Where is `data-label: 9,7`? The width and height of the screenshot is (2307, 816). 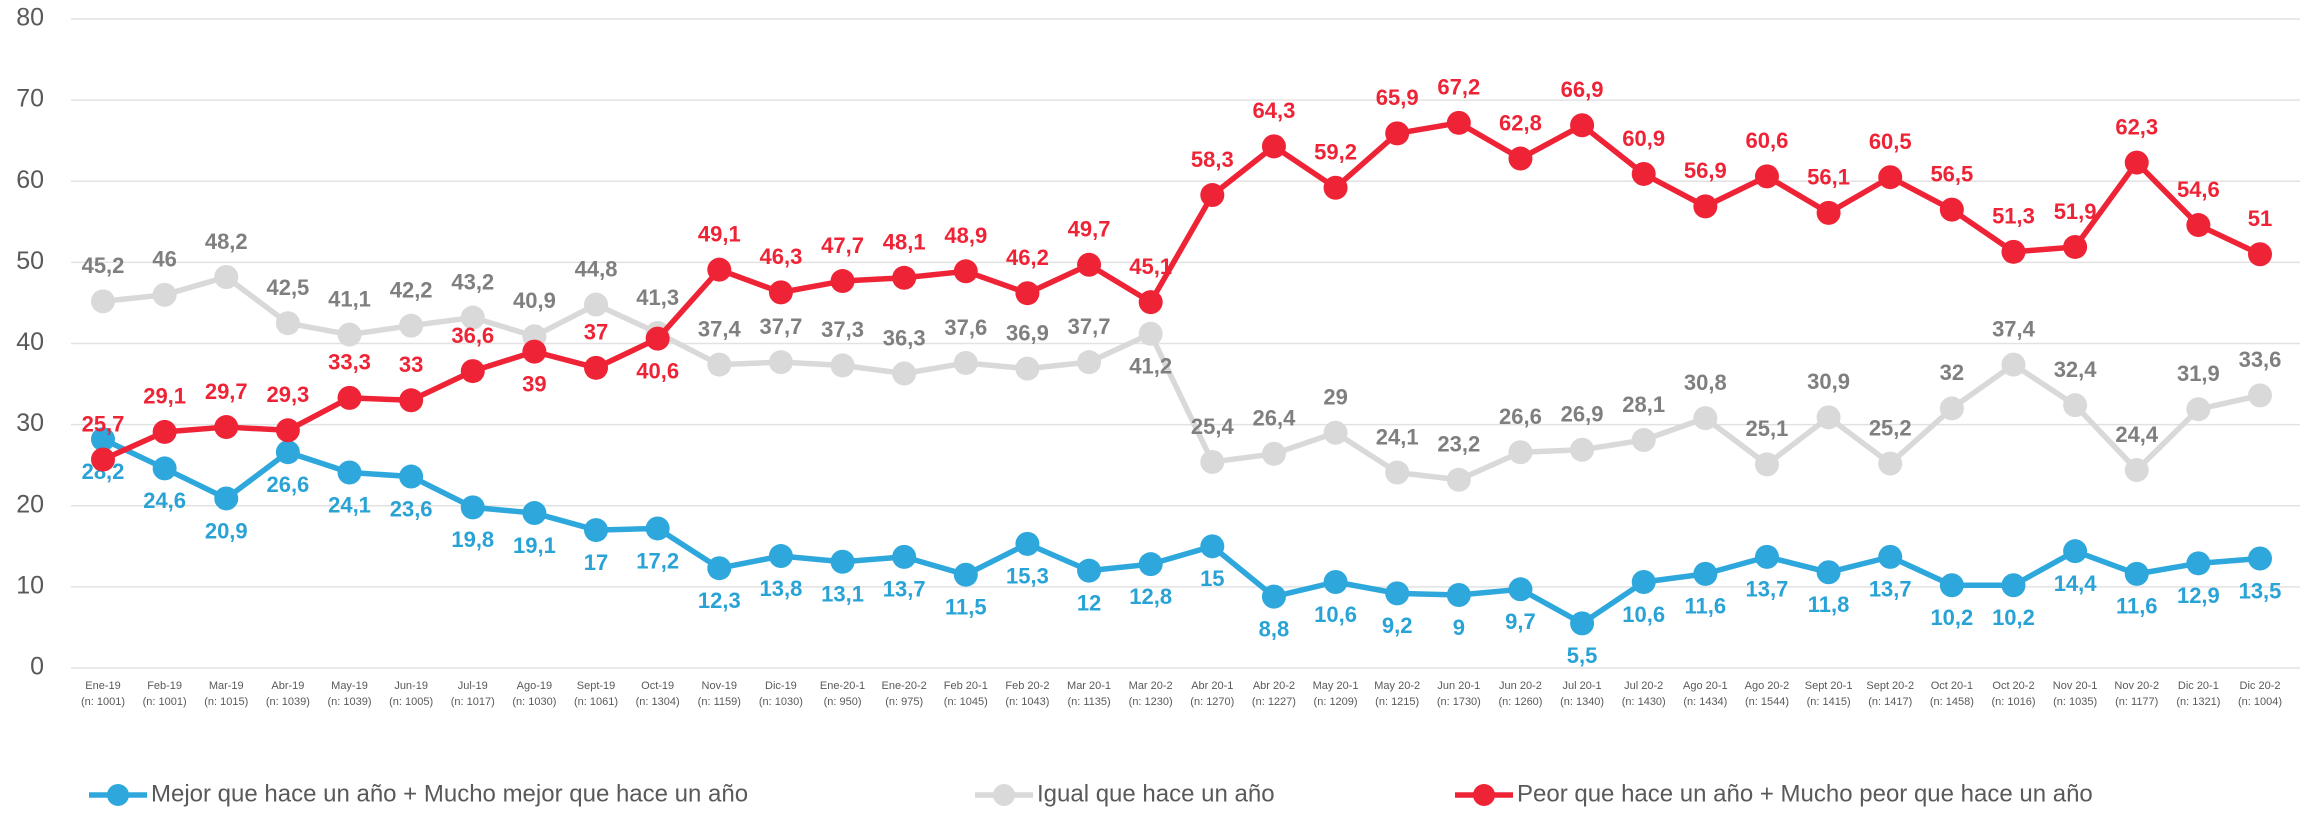
data-label: 9,7 is located at coordinates (1520, 621).